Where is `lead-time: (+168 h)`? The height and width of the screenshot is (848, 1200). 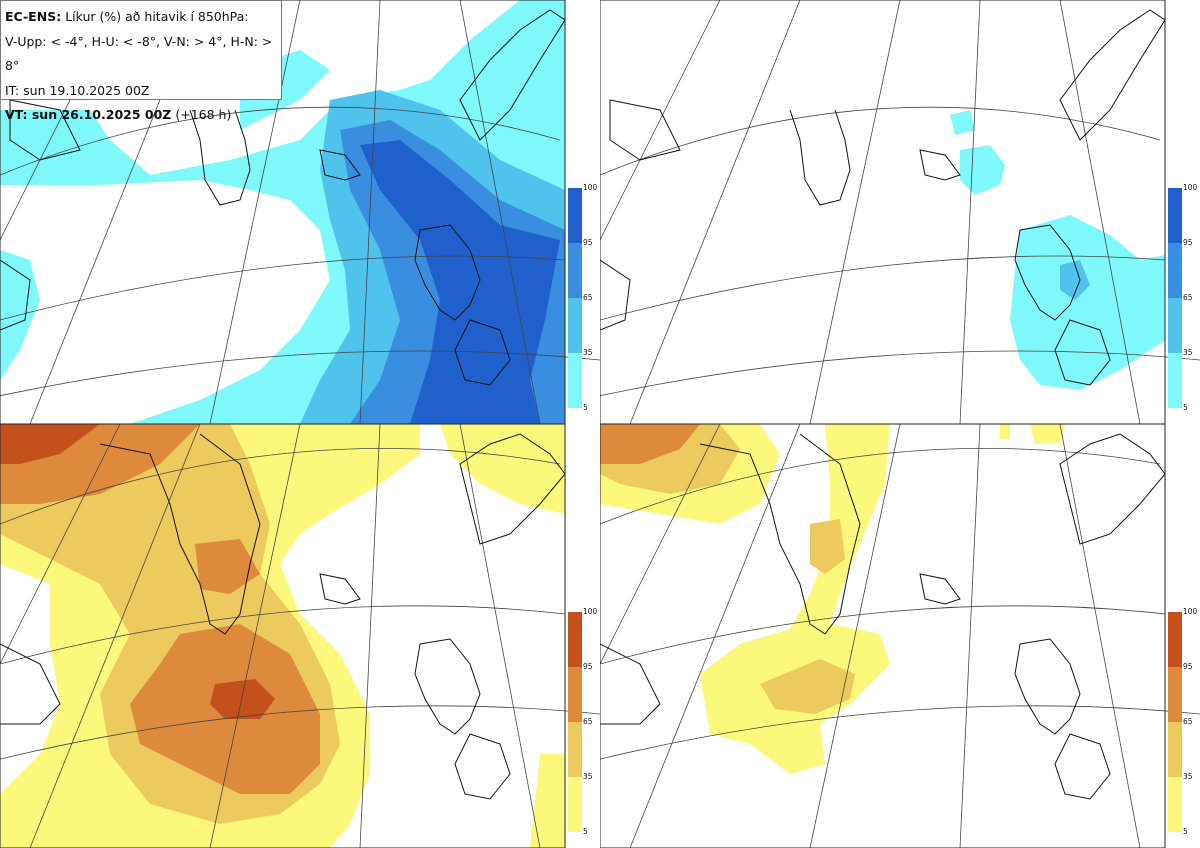
lead-time: (+168 h) is located at coordinates (203, 114).